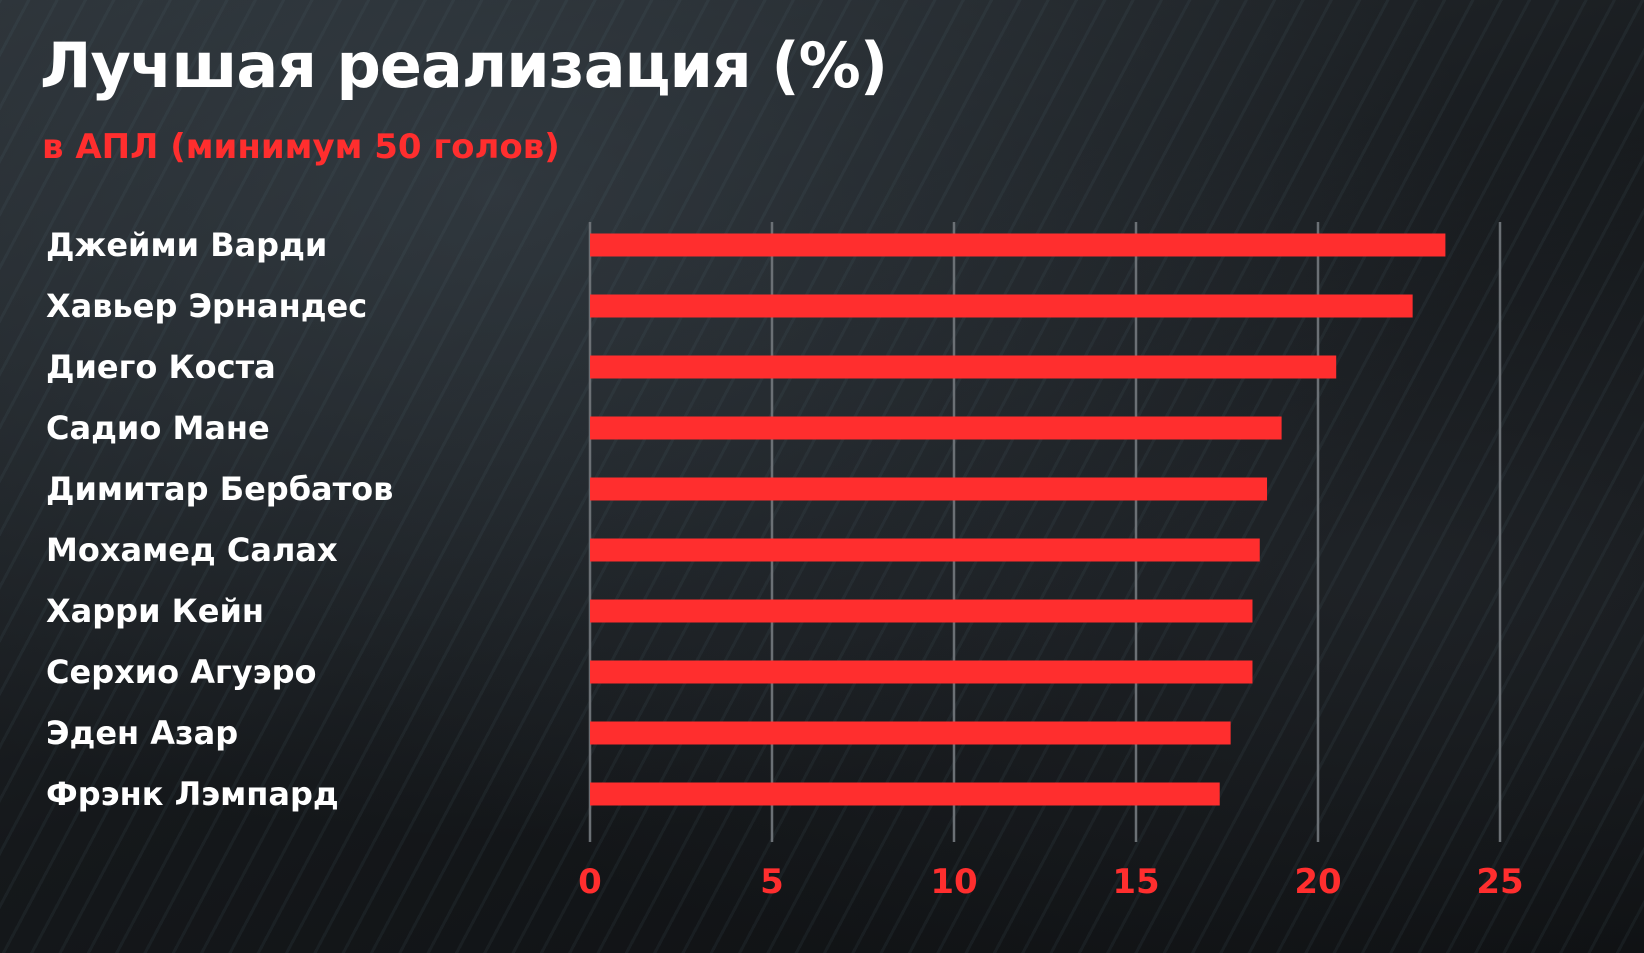 The image size is (1644, 953). Describe the element at coordinates (590, 882) in the screenshot. I see `x-tick-label: 0` at that location.